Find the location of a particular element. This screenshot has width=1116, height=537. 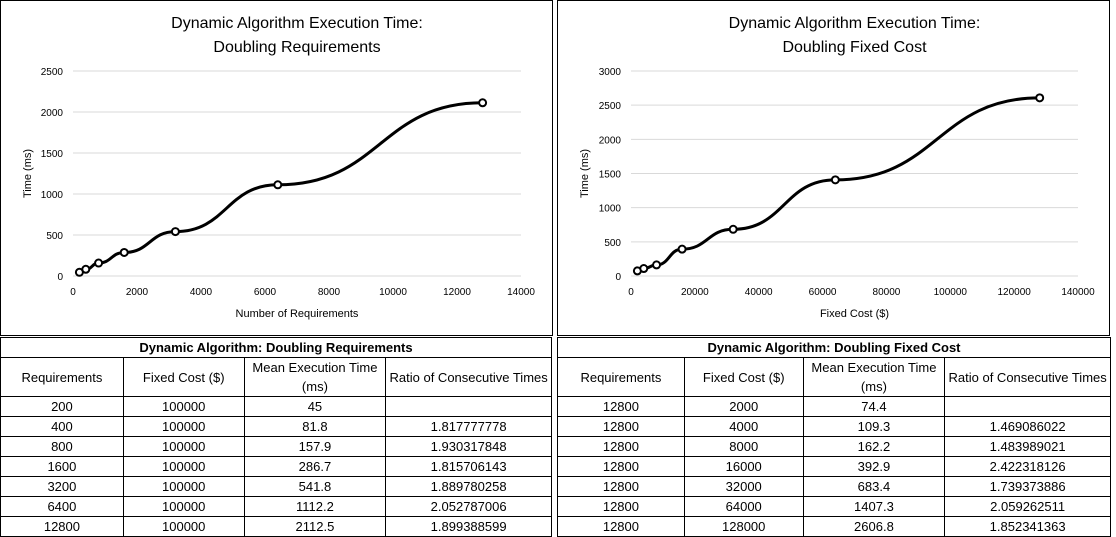

table-cell: 3200 is located at coordinates (62, 486).